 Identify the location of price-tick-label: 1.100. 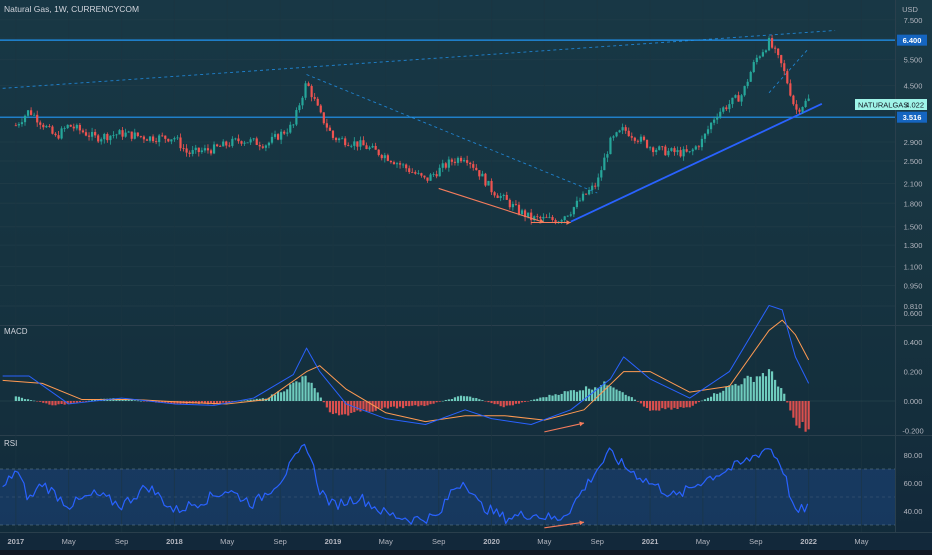
(913, 267).